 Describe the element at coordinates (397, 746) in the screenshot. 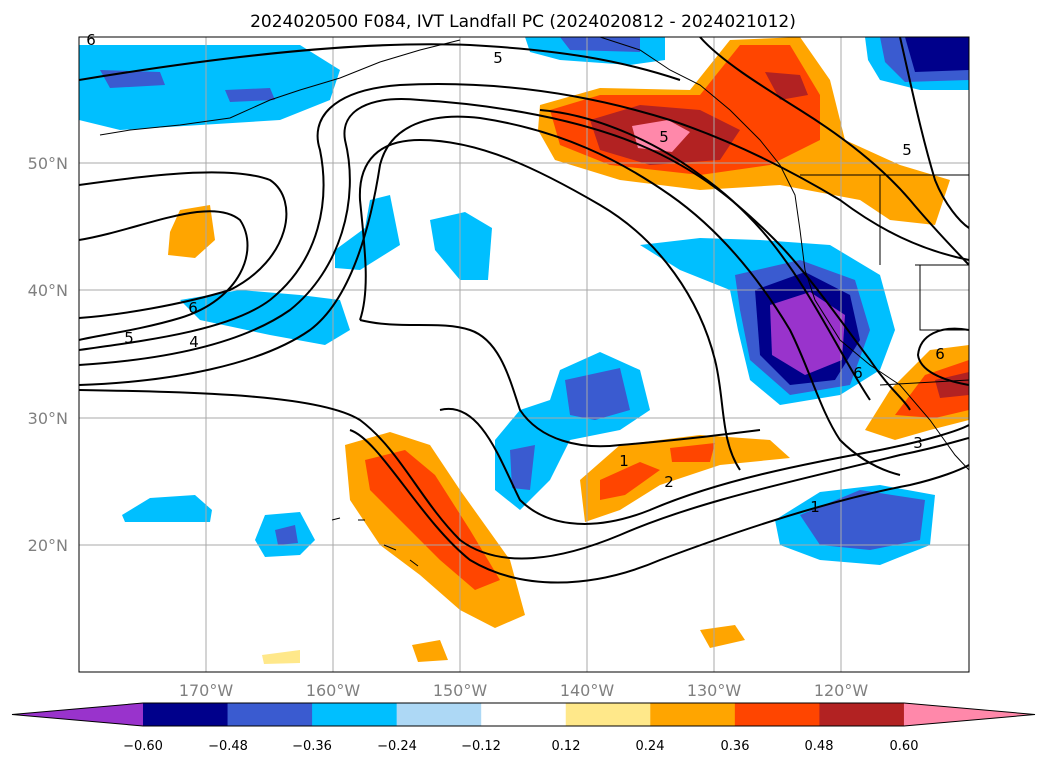

I see `colorbar-tick: −0.24` at that location.